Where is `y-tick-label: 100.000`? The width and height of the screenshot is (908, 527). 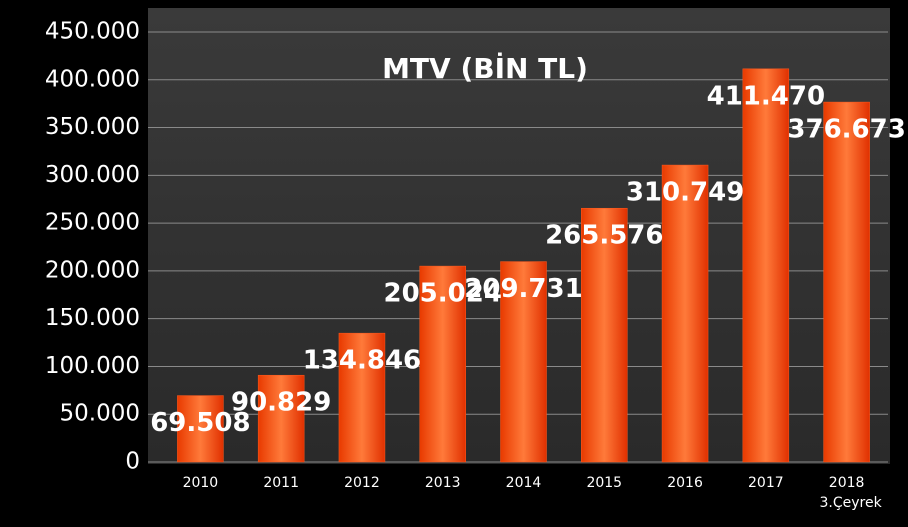
y-tick-label: 100.000 is located at coordinates (92, 366).